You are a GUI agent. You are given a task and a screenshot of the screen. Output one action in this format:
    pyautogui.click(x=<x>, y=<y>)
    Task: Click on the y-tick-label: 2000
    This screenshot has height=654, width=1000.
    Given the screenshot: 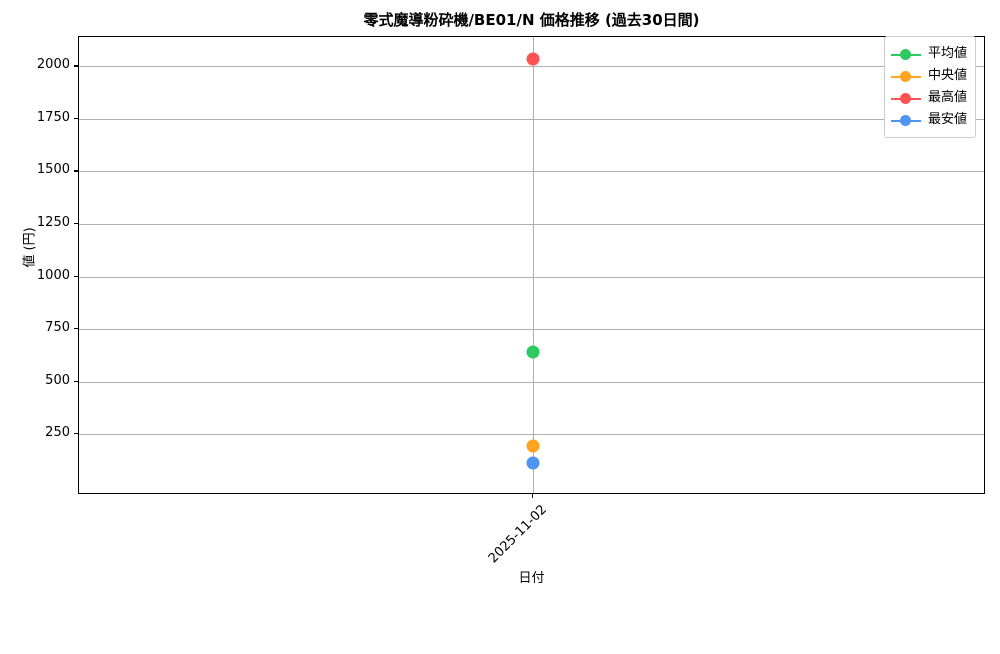 What is the action you would take?
    pyautogui.click(x=53, y=65)
    